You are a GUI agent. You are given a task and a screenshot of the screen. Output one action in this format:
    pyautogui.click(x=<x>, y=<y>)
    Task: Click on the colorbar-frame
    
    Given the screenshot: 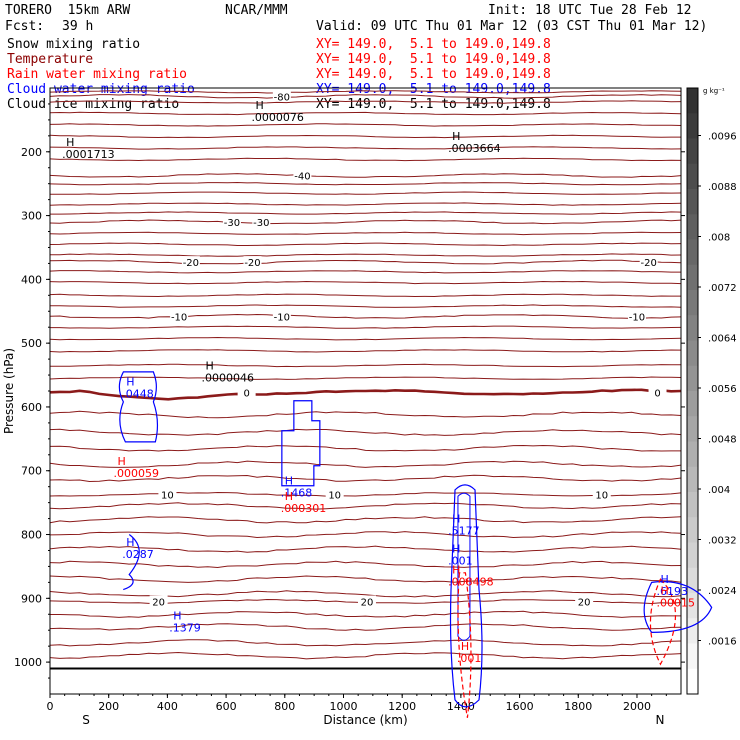 What is the action you would take?
    pyautogui.click(x=692, y=391)
    